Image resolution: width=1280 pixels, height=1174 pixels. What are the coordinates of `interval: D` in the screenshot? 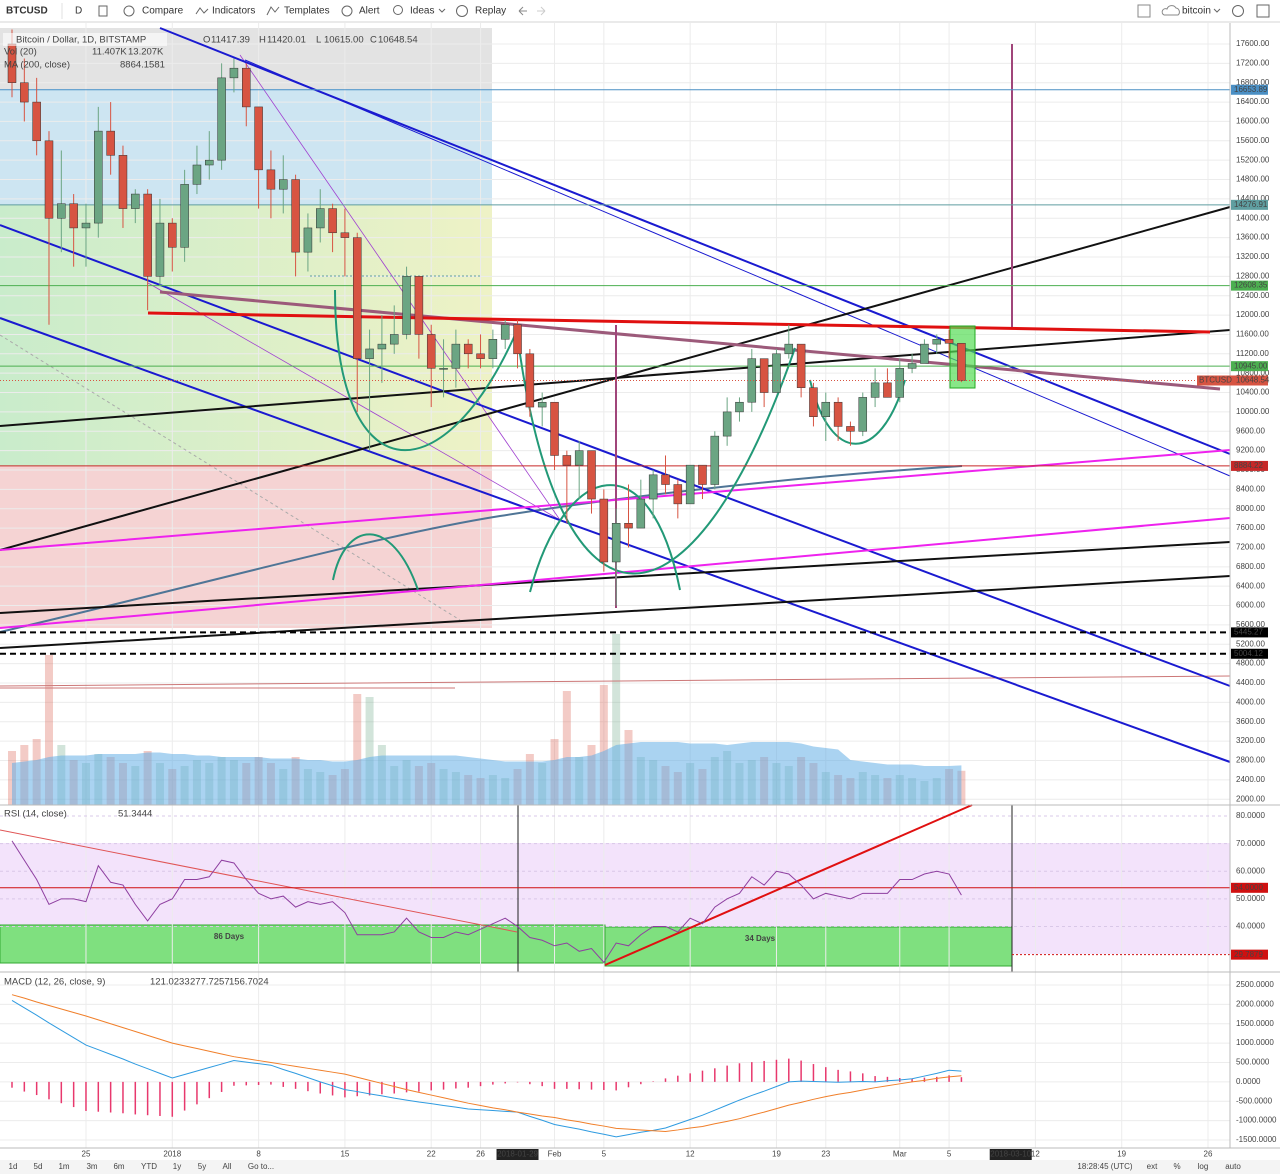 It's located at (78, 11).